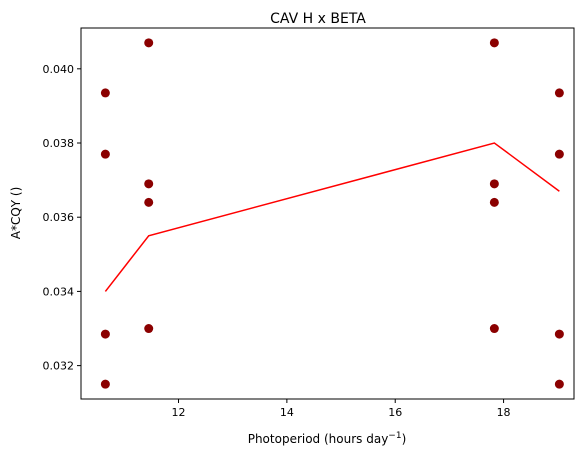 Image resolution: width=585 pixels, height=460 pixels. Describe the element at coordinates (395, 412) in the screenshot. I see `x-tick-label: 16` at that location.